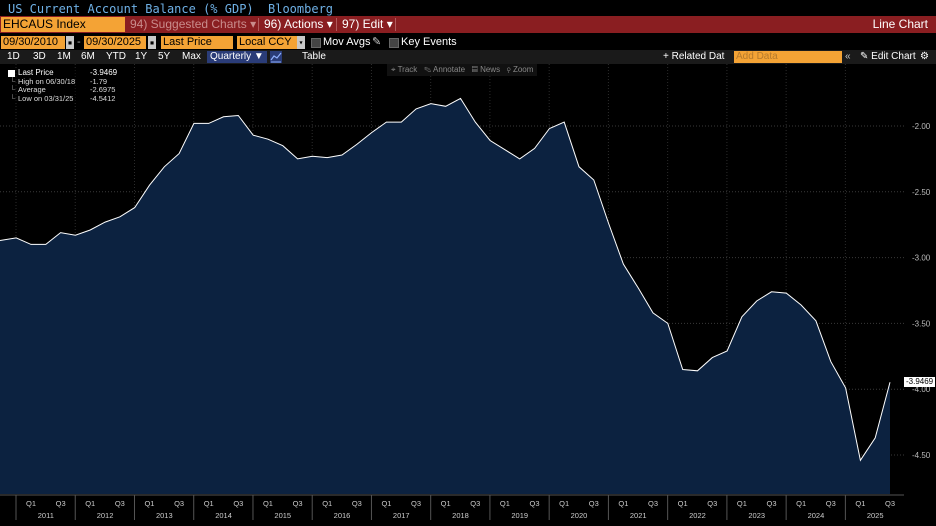 The width and height of the screenshot is (936, 526). Describe the element at coordinates (164, 56) in the screenshot. I see `range-5y-button: 5Y` at that location.